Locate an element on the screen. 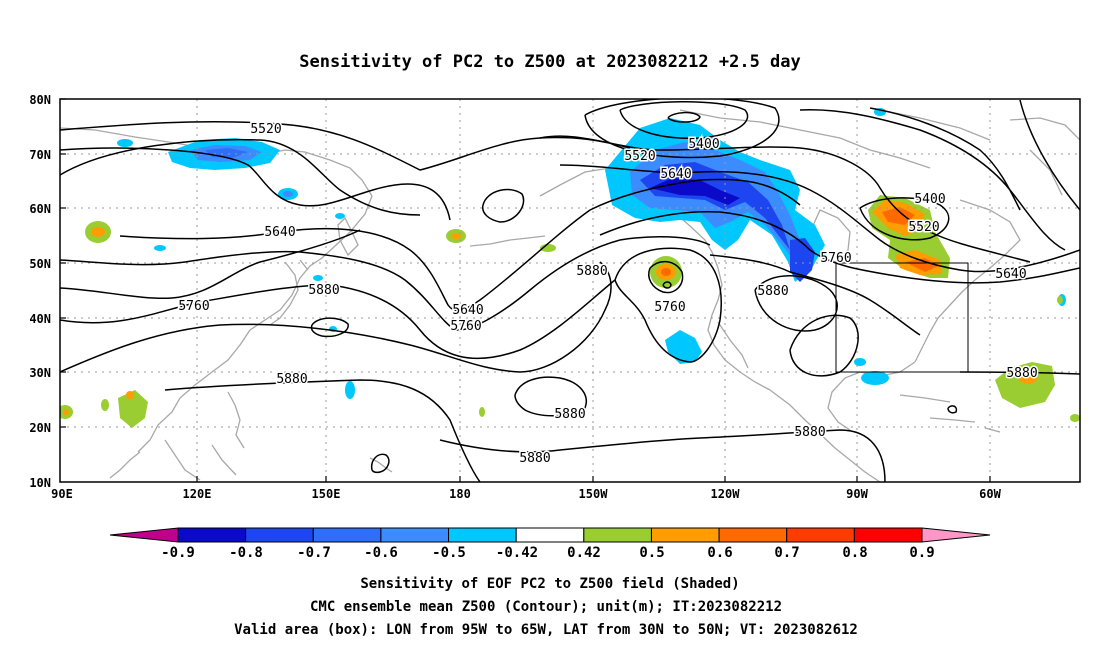  contour-5760-north is located at coordinates (839, 247).